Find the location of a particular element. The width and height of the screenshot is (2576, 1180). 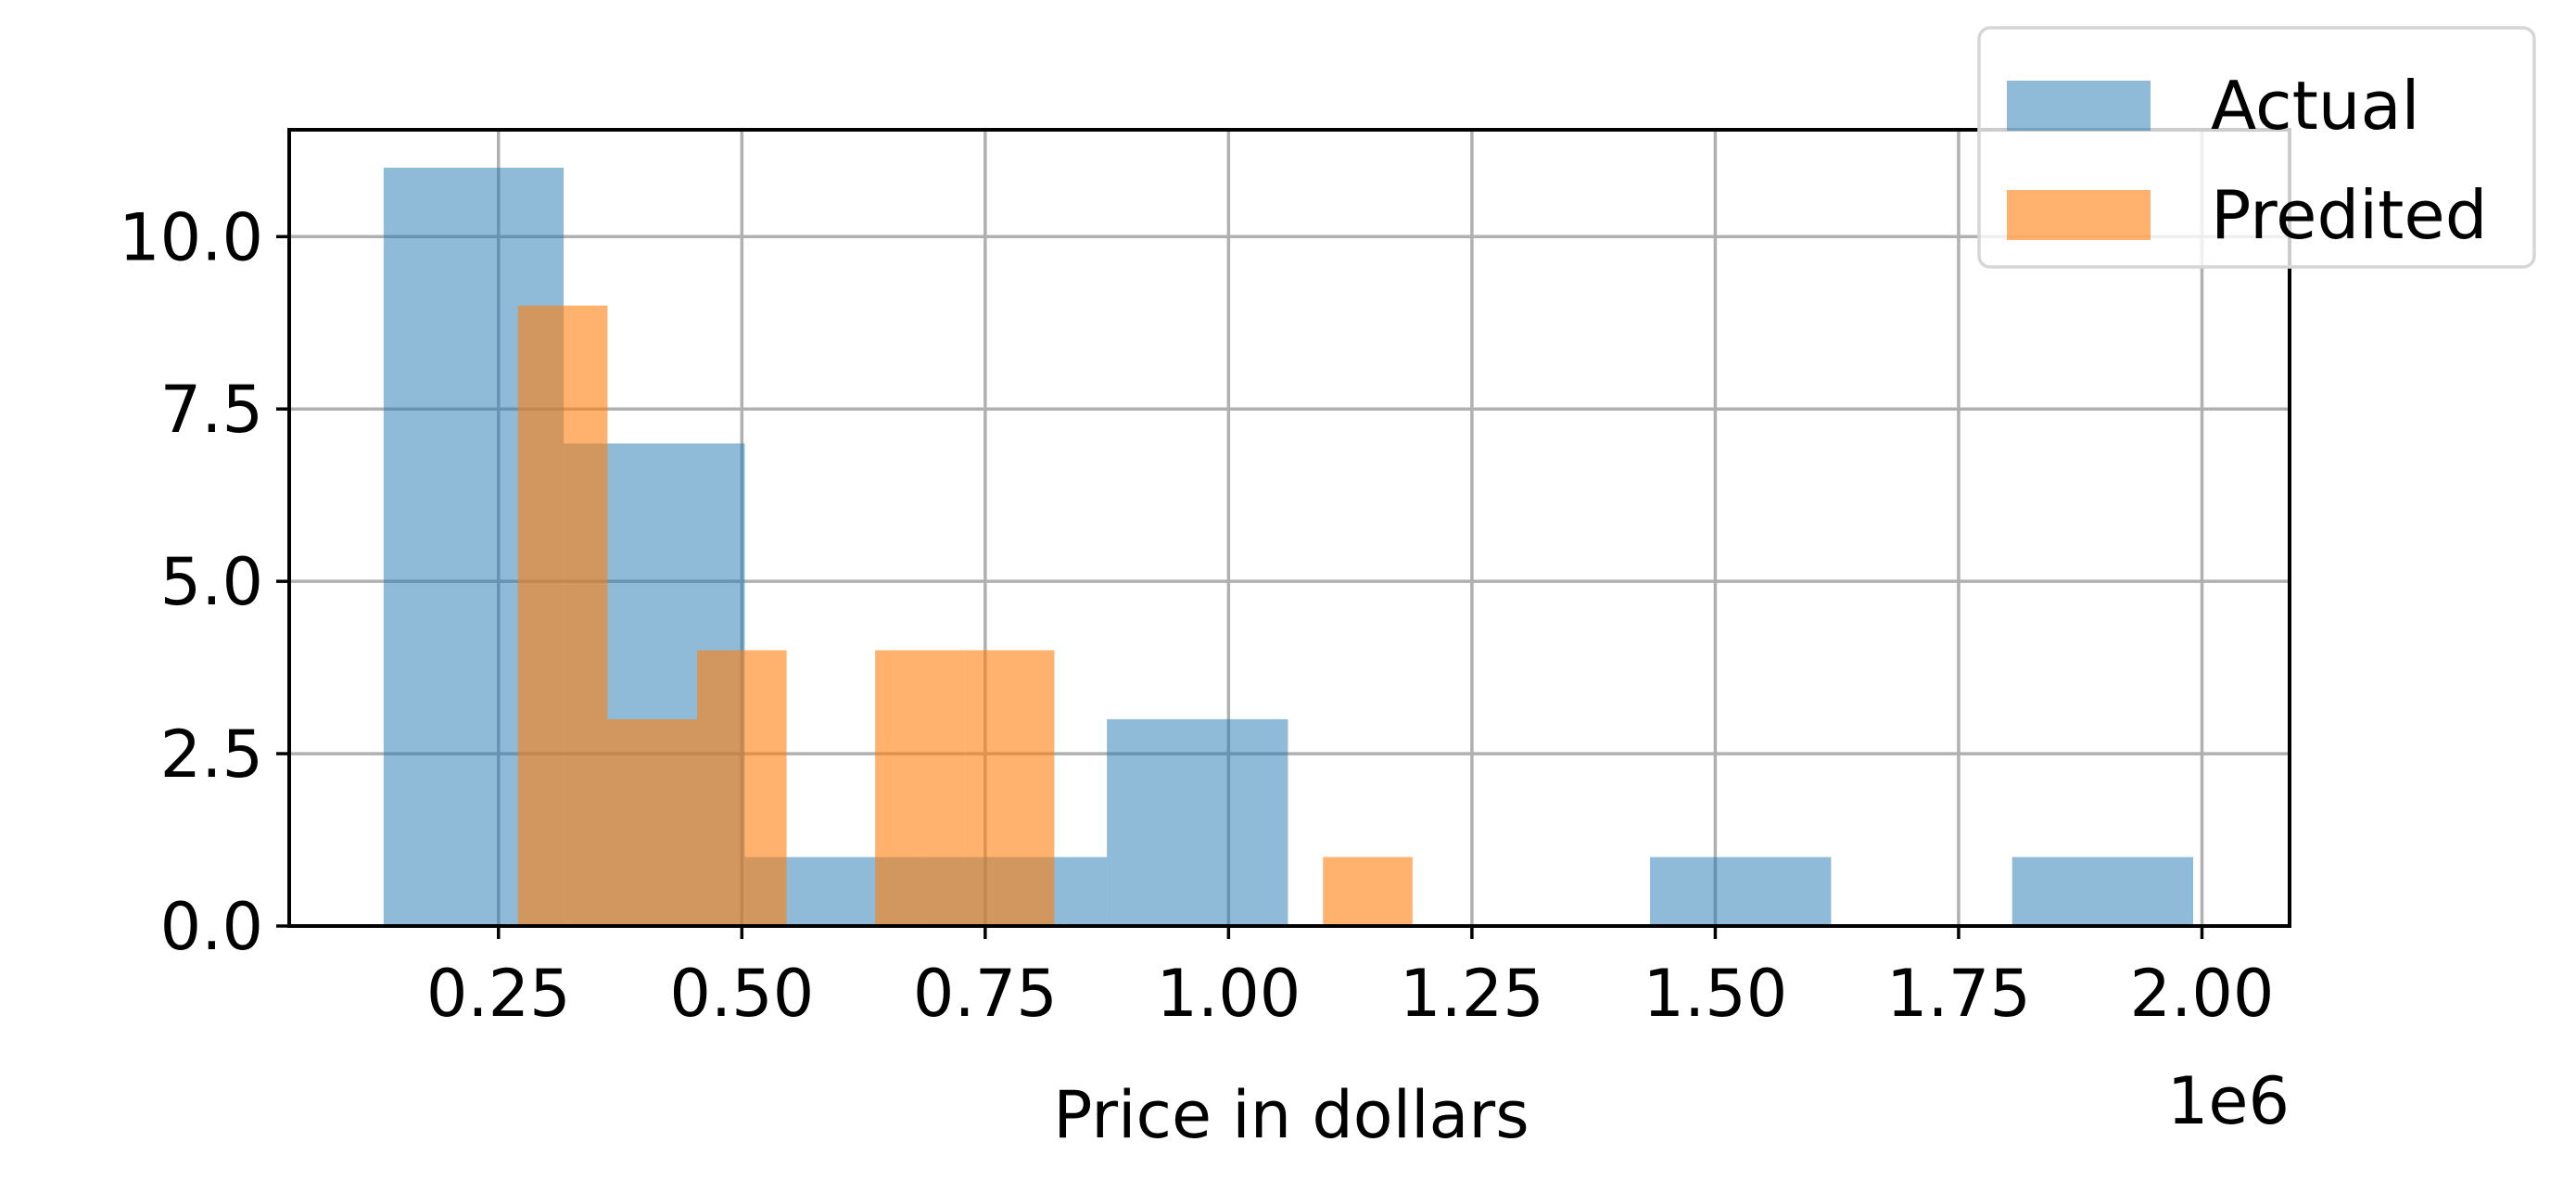

legend-label-predited: Predited is located at coordinates (2349, 215).